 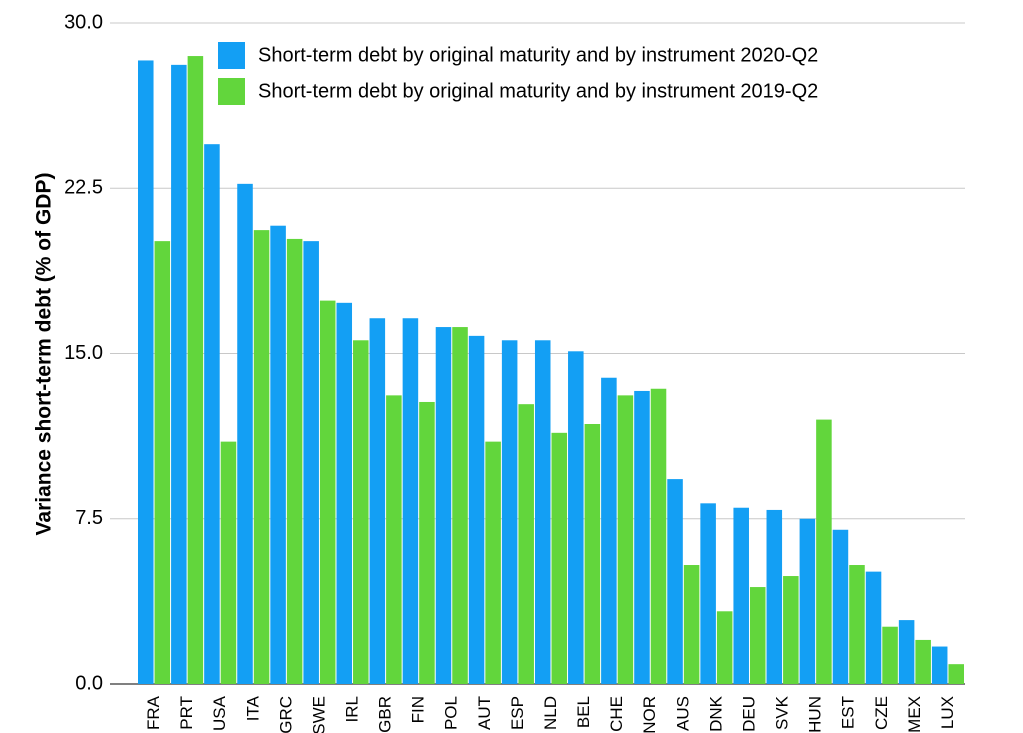 What do you see at coordinates (947, 712) in the screenshot?
I see `x-tick-label: LUX` at bounding box center [947, 712].